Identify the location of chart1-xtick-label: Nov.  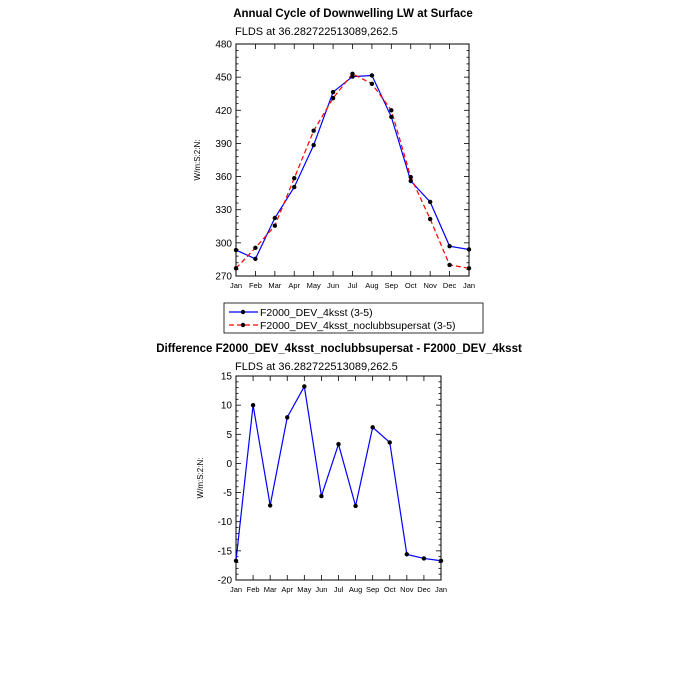
(430, 285).